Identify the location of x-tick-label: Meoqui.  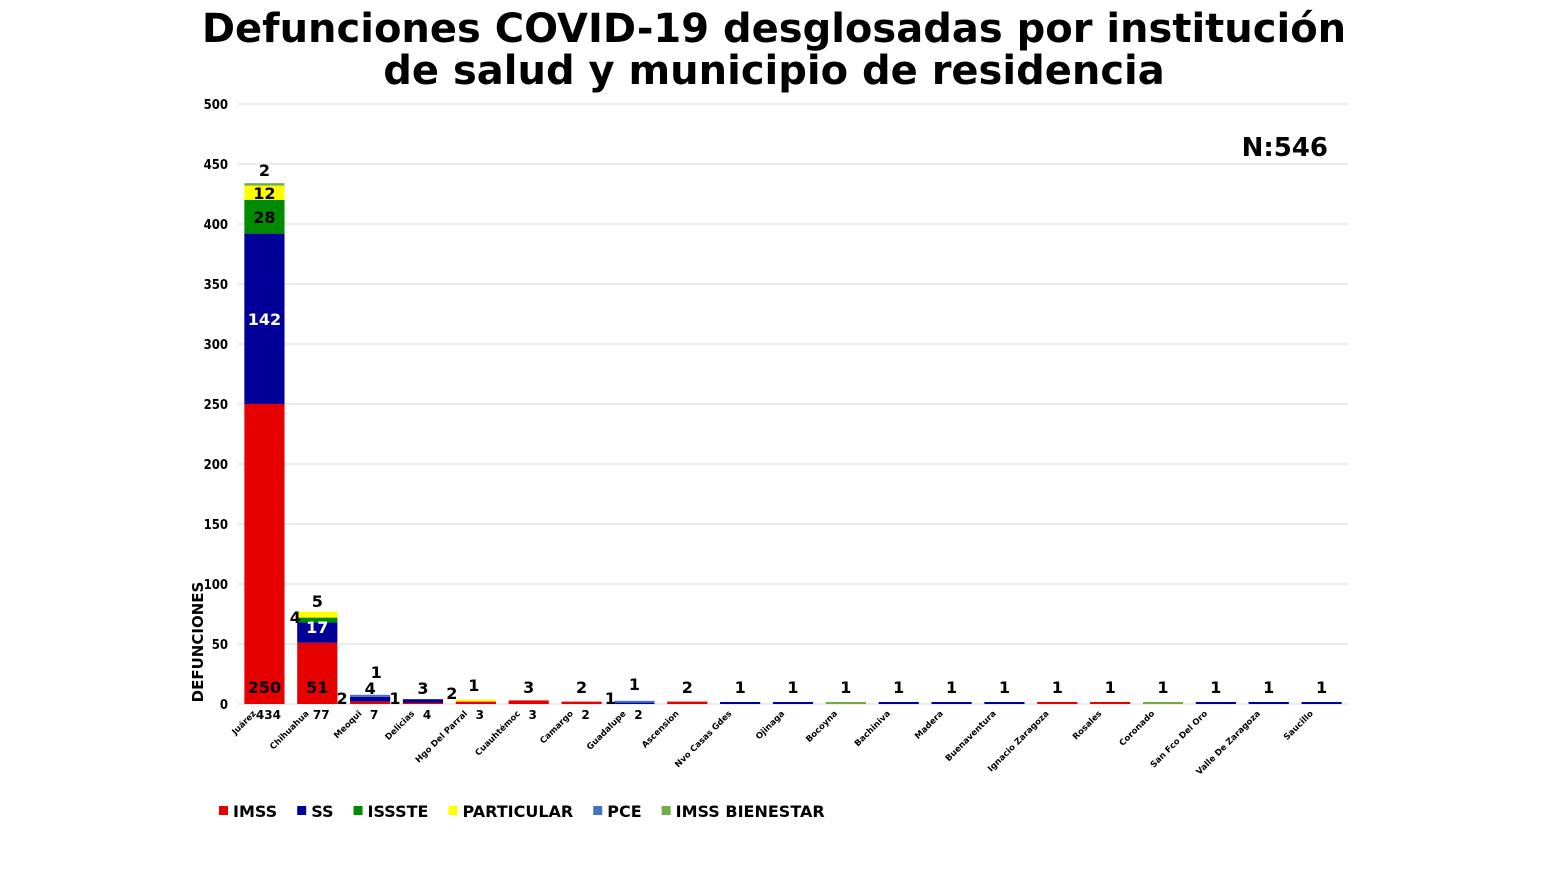
(348, 725).